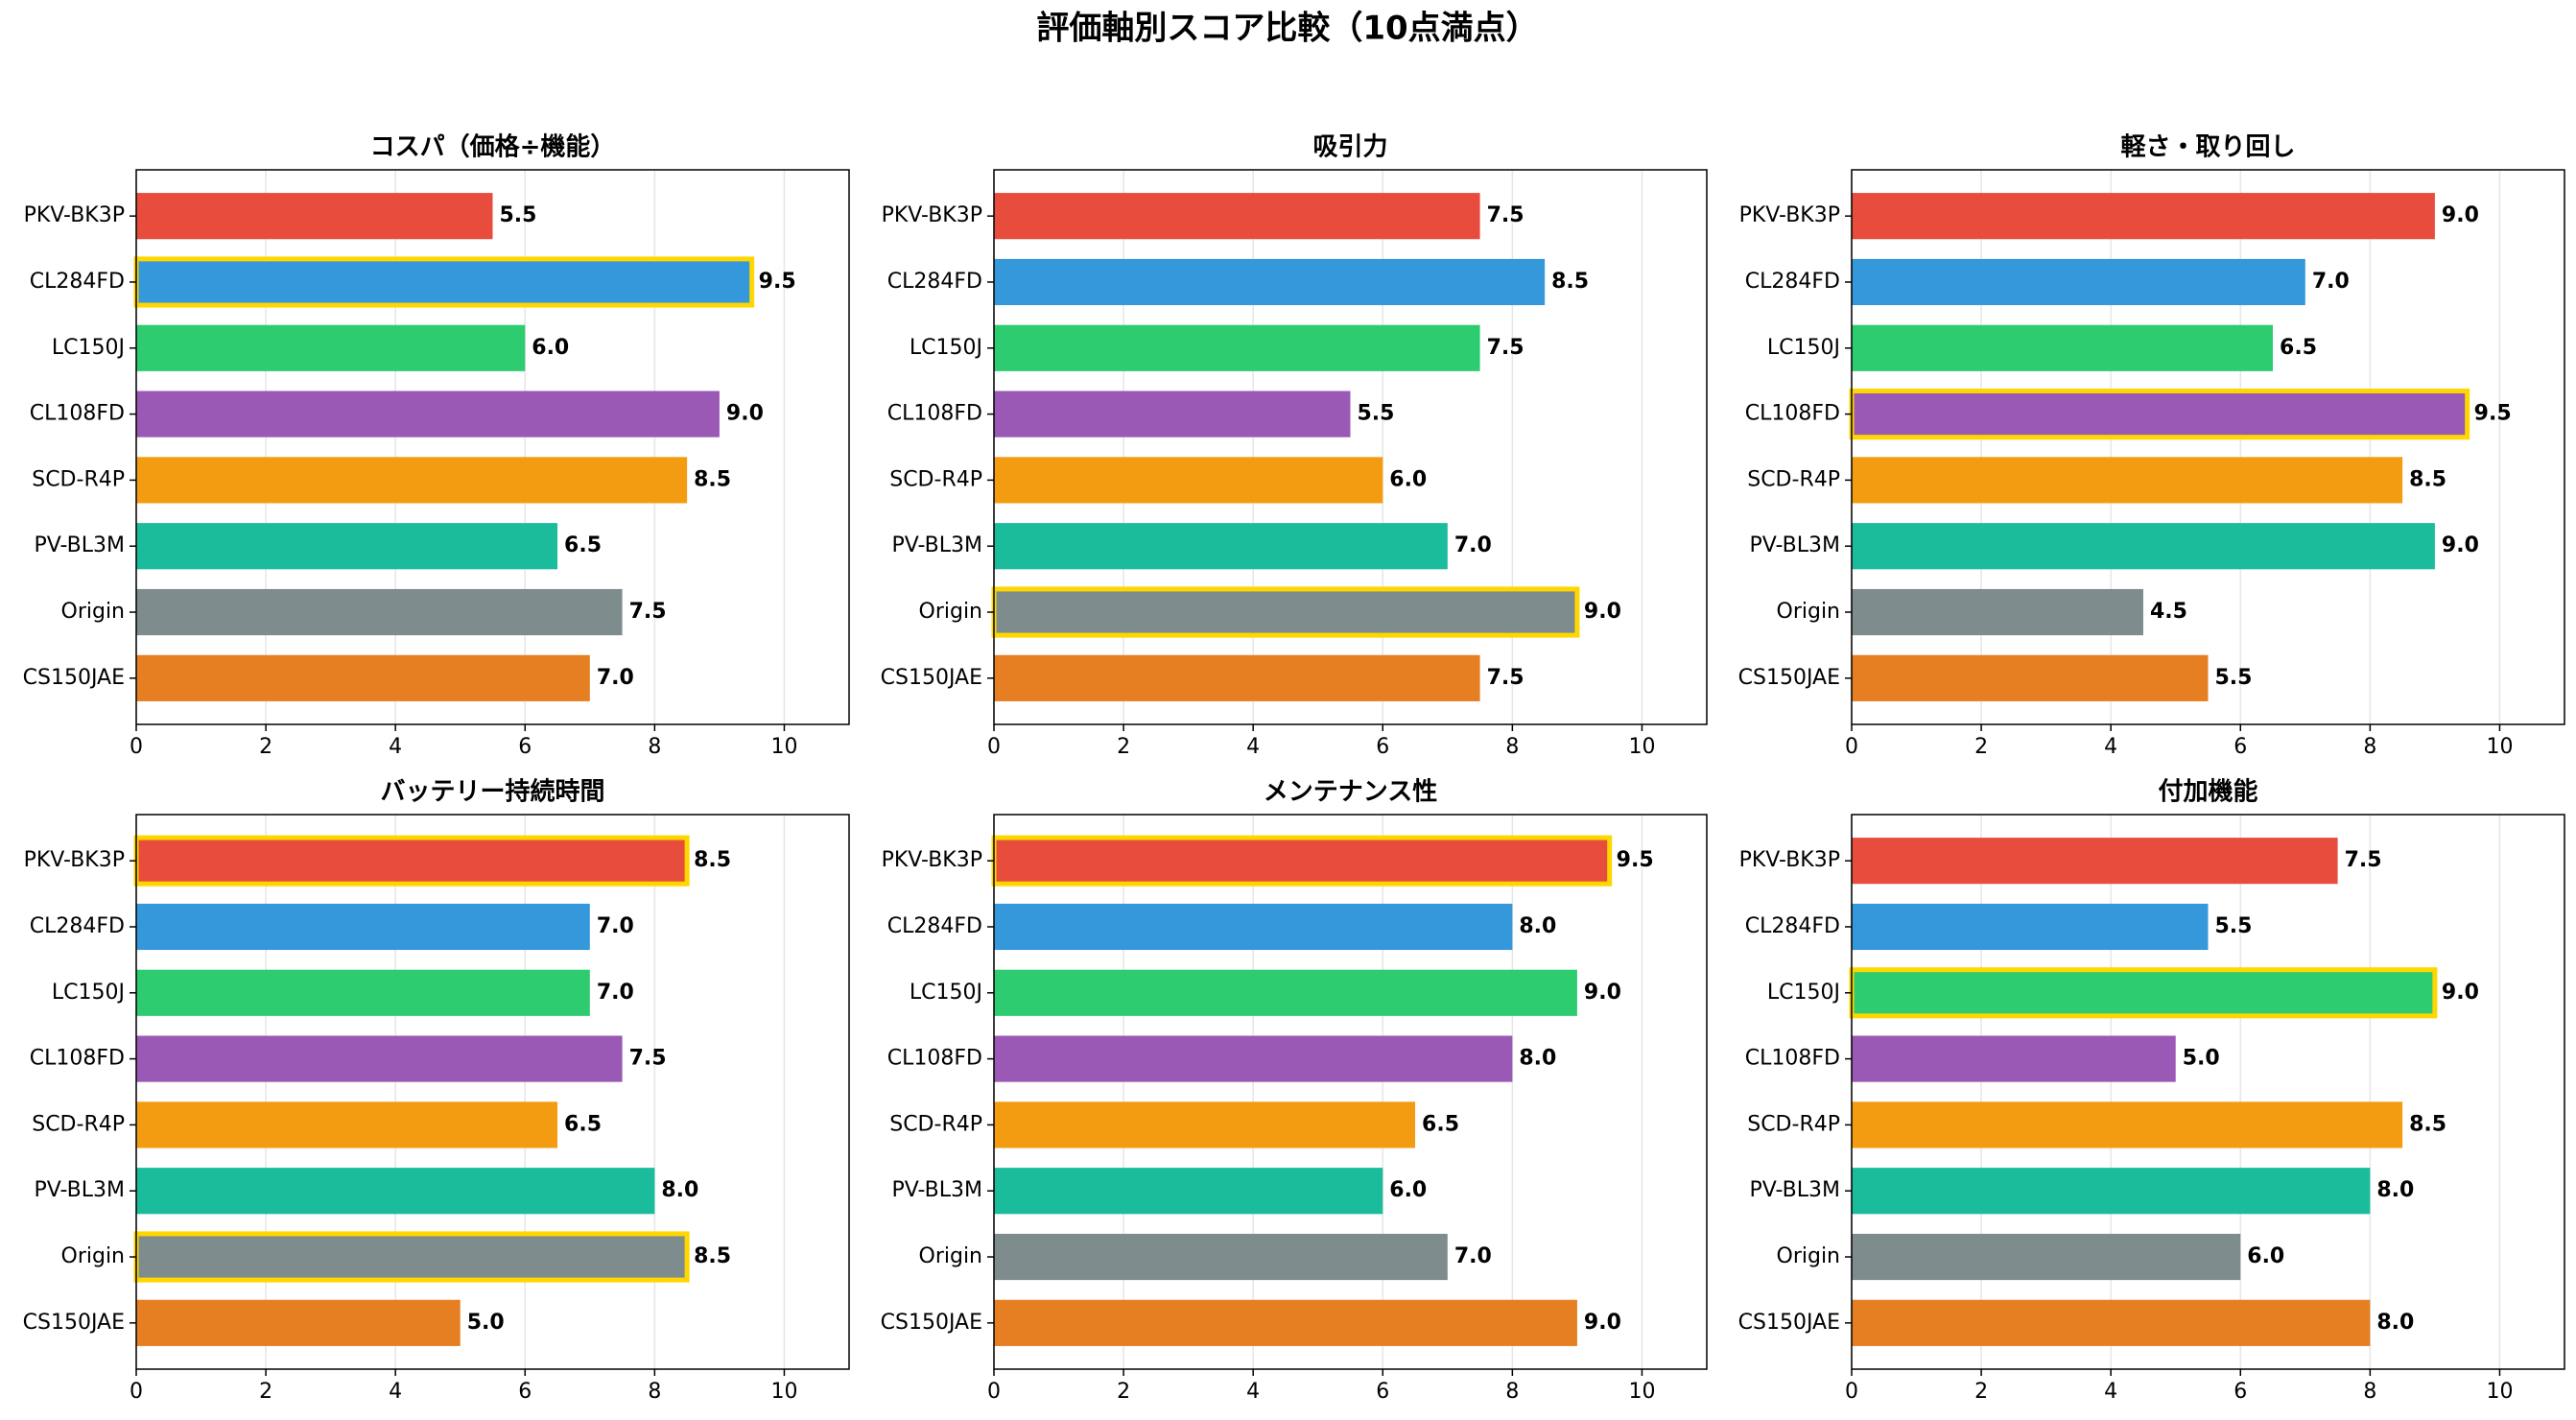 The height and width of the screenshot is (1420, 2576). Describe the element at coordinates (777, 282) in the screenshot. I see `value-label: 9.5` at that location.